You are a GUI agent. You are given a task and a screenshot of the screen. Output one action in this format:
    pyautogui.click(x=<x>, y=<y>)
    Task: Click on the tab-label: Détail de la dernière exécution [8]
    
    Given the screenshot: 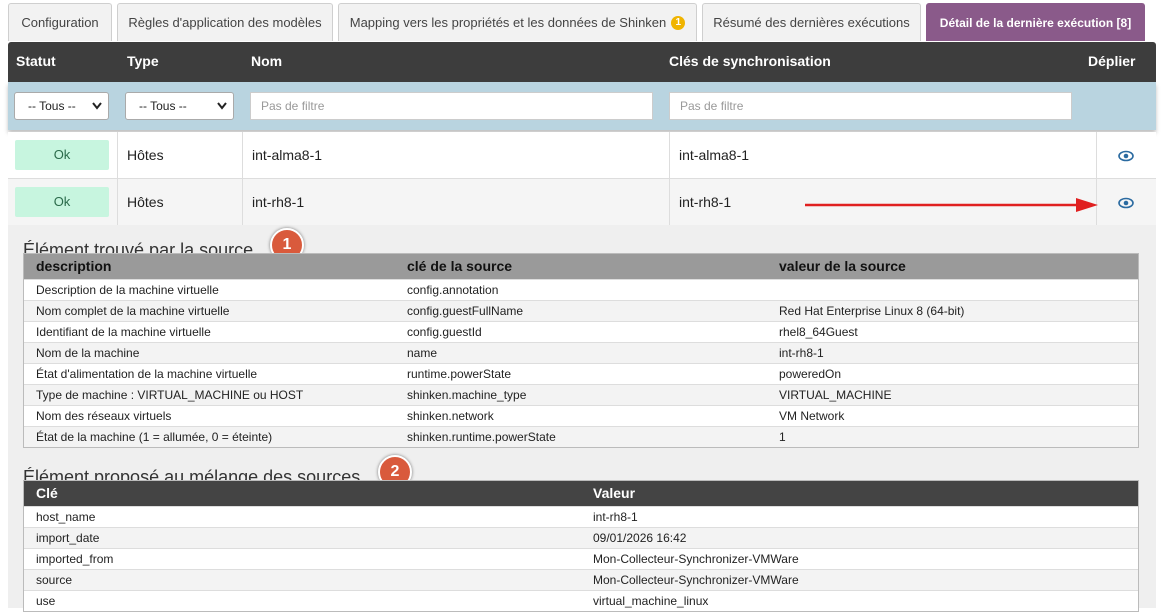 What is the action you would take?
    pyautogui.click(x=1035, y=22)
    